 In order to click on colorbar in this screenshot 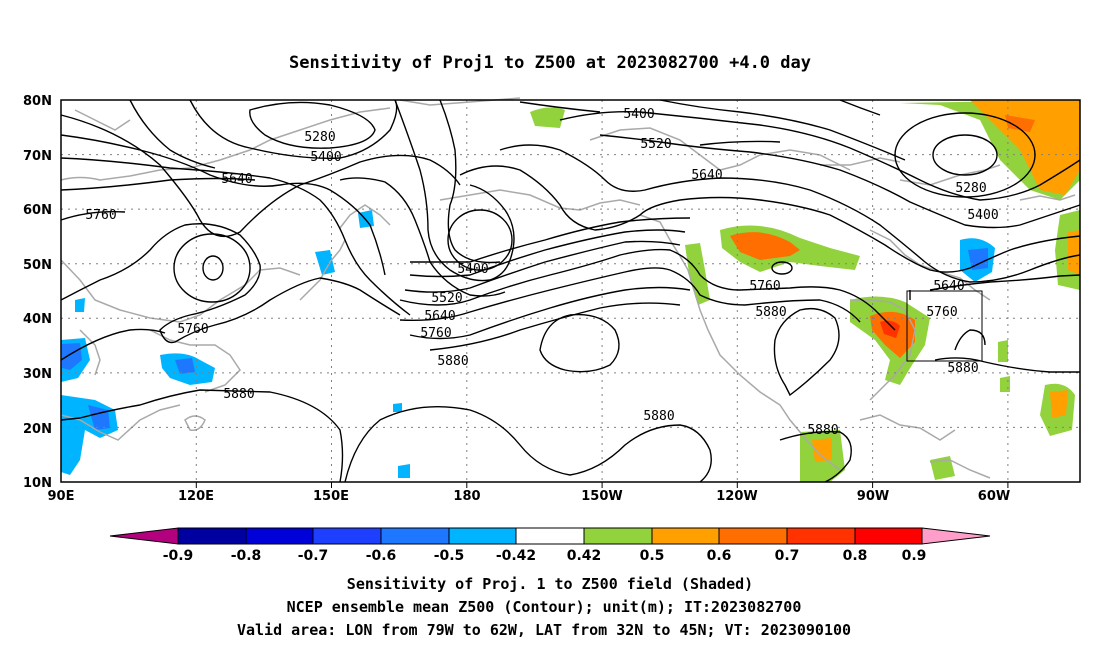, I will do `click(550, 536)`.